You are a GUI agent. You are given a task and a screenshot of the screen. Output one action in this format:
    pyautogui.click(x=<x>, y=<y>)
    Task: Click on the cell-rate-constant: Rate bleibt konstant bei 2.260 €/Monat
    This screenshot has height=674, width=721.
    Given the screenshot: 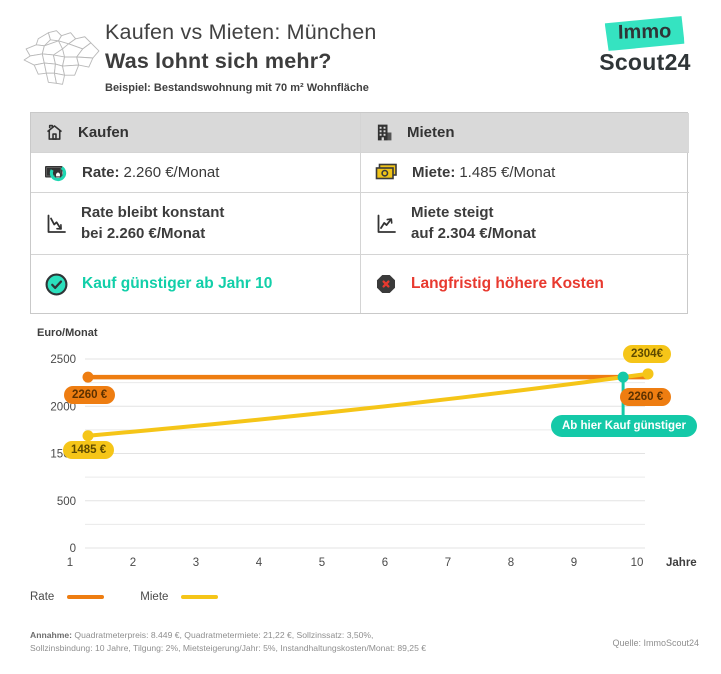 What is the action you would take?
    pyautogui.click(x=196, y=224)
    